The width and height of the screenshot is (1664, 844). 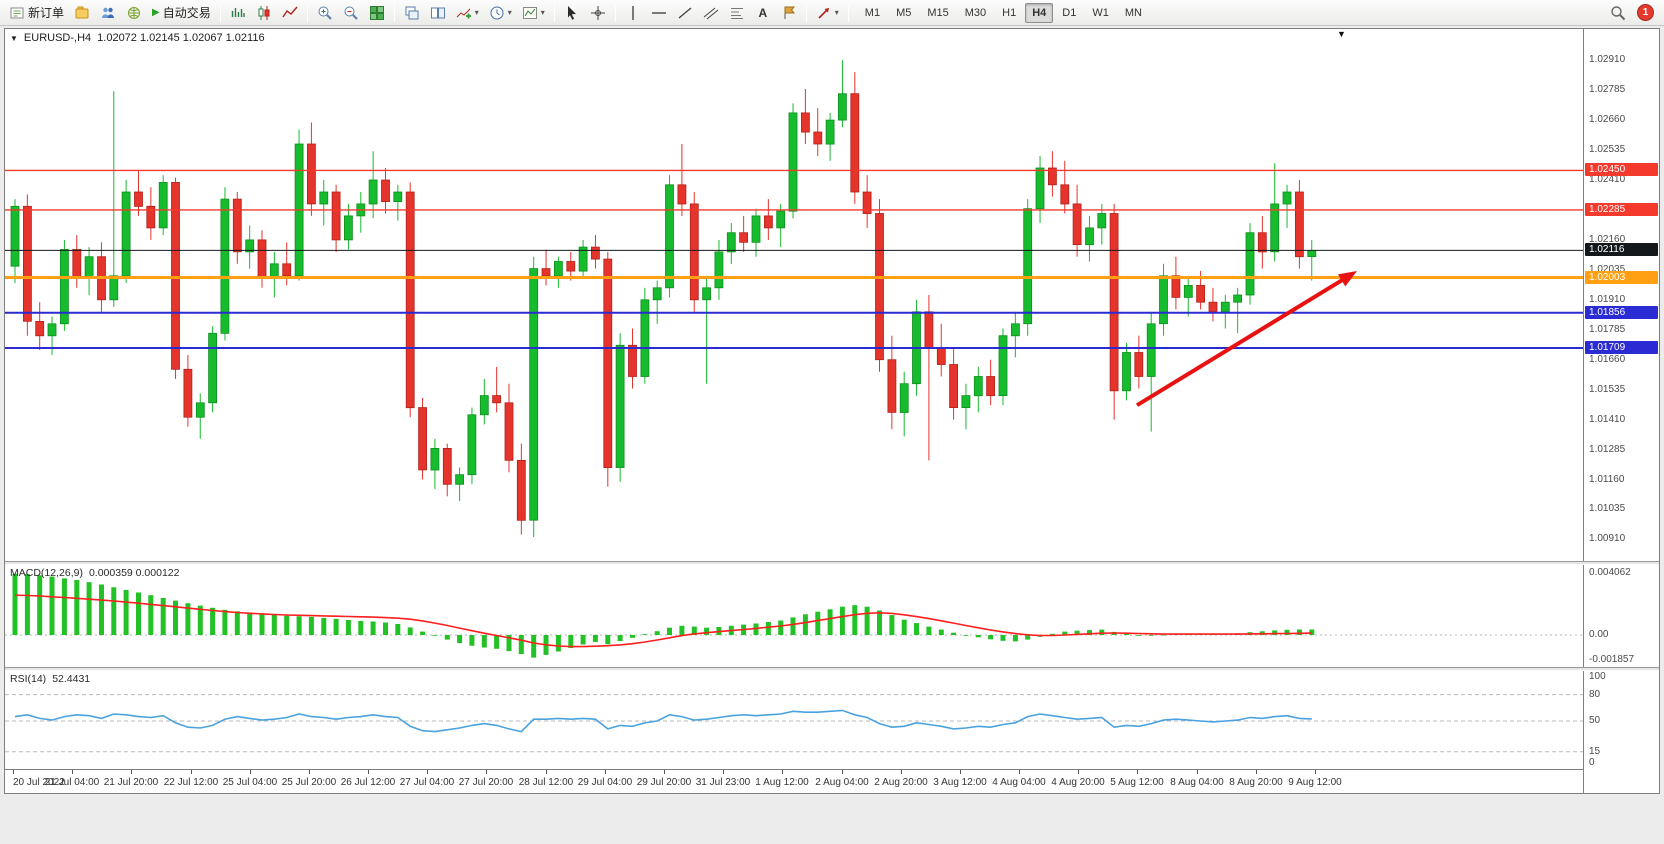 I want to click on price-tick-label: 1.01410, so click(x=1607, y=419).